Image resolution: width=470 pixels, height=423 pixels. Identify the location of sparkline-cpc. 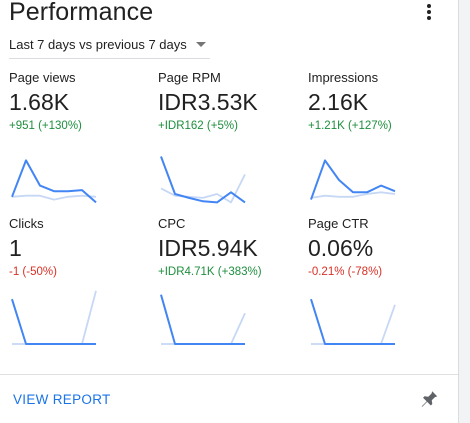
(203, 319).